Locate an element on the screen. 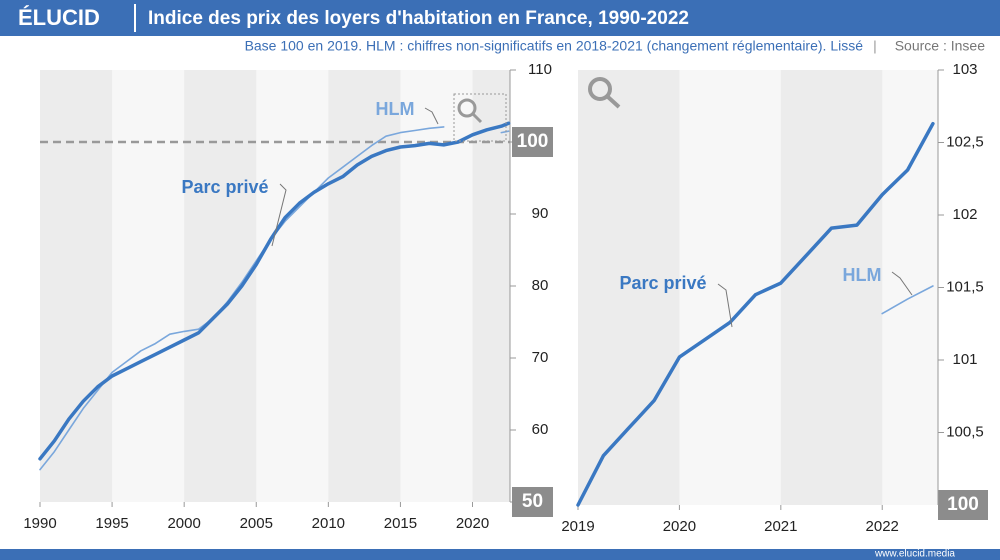 Image resolution: width=1000 pixels, height=560 pixels. zoom-box is located at coordinates (480, 117).